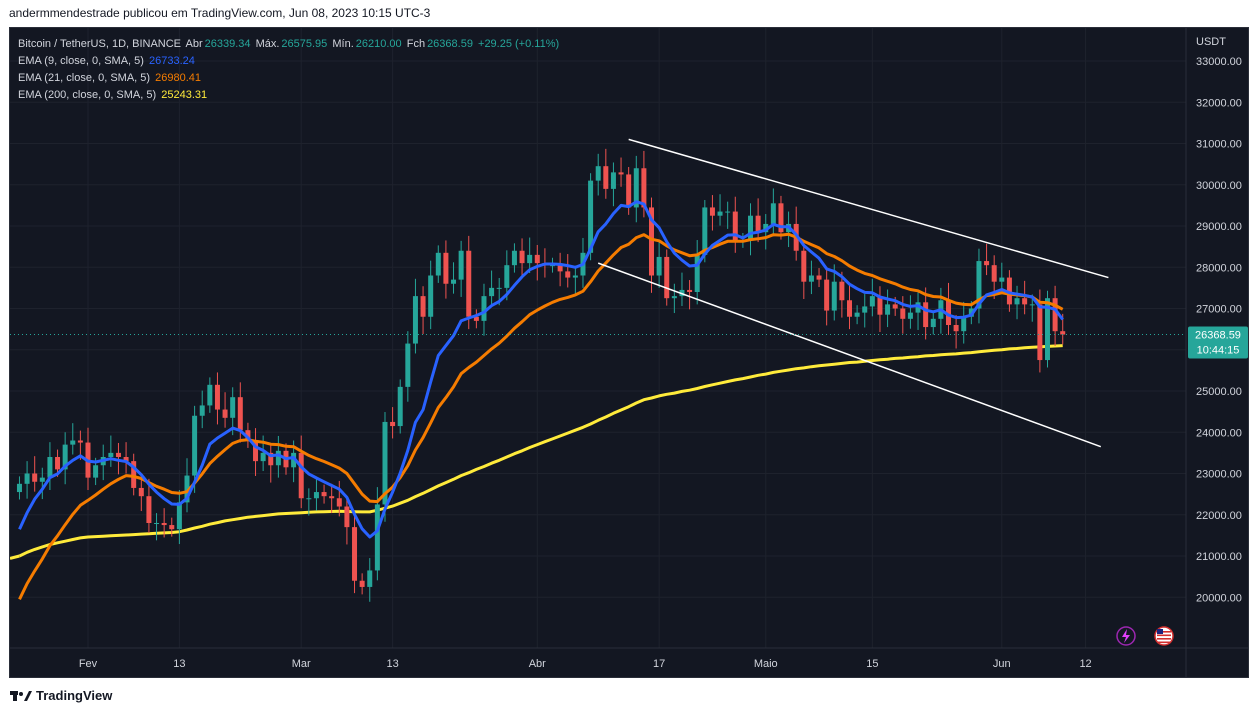  Describe the element at coordinates (100, 44) in the screenshot. I see `symbol-name: Bitcoin / TetherUS, 1D, BINANCE` at that location.